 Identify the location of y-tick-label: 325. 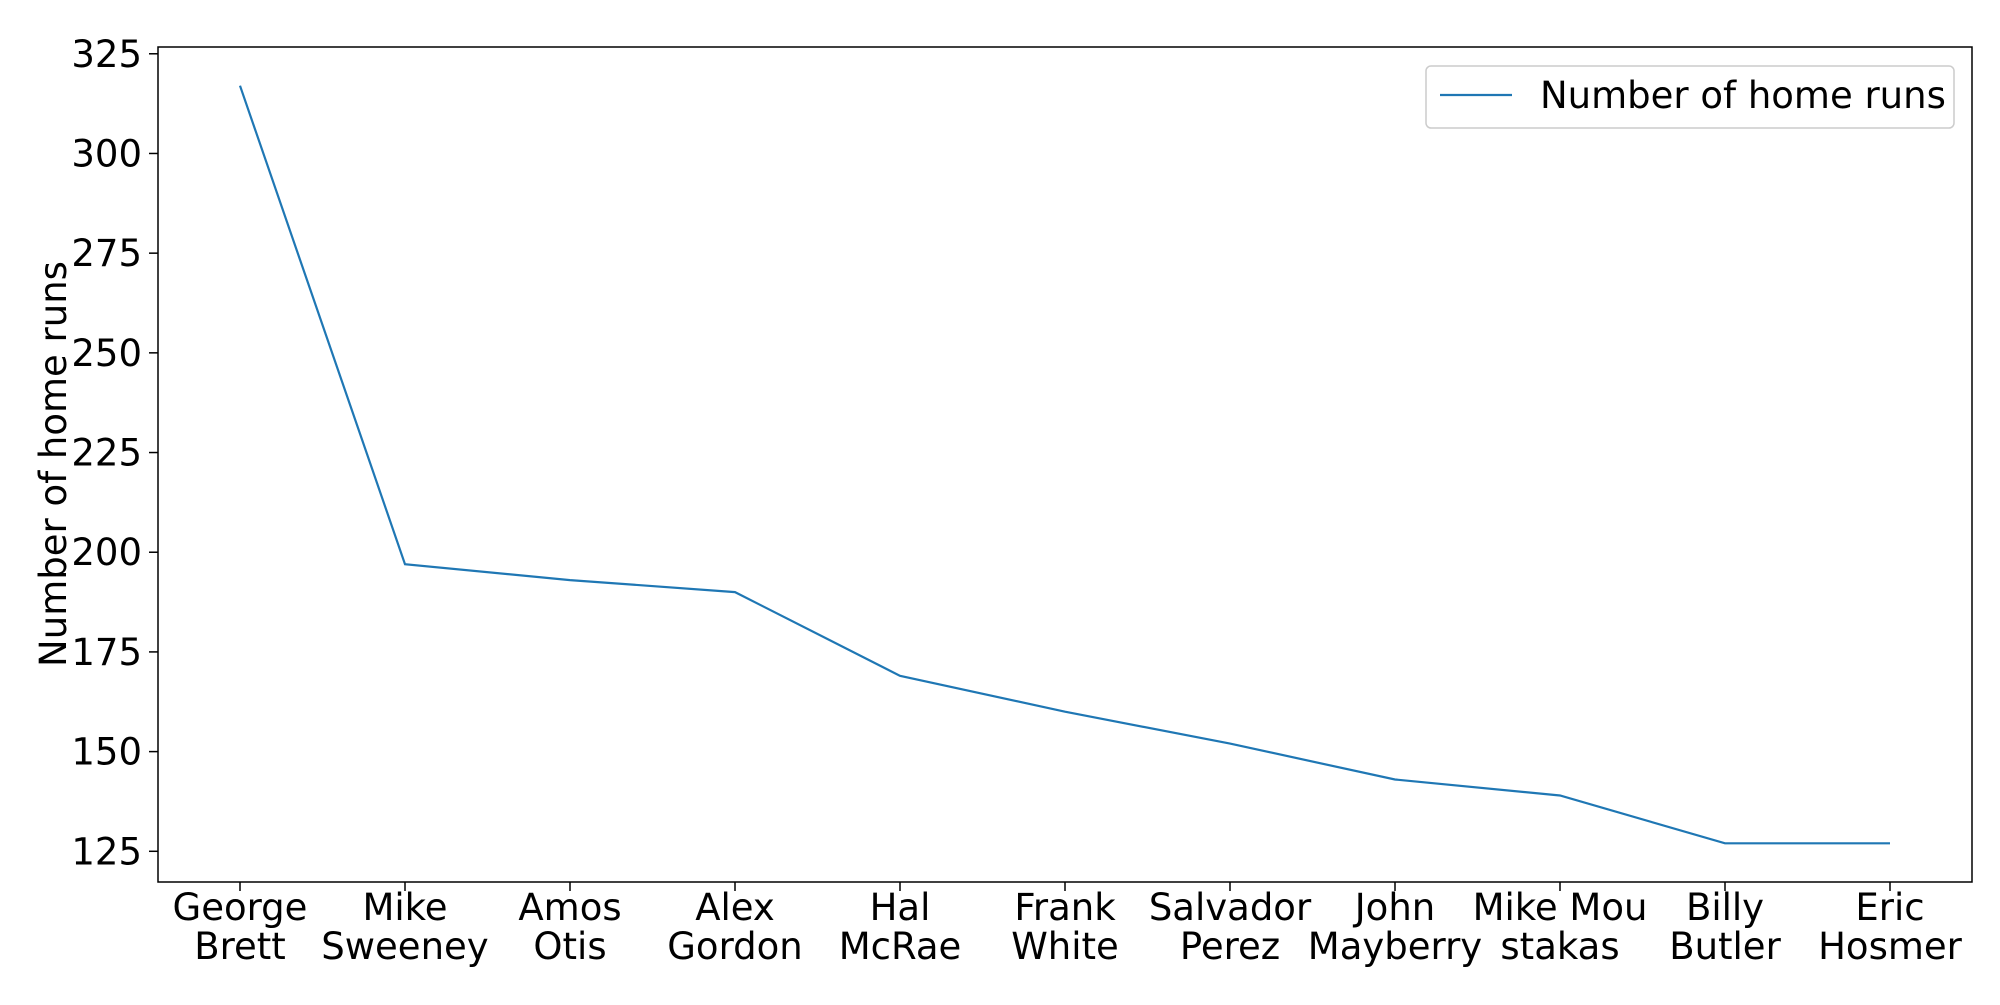
(106, 54).